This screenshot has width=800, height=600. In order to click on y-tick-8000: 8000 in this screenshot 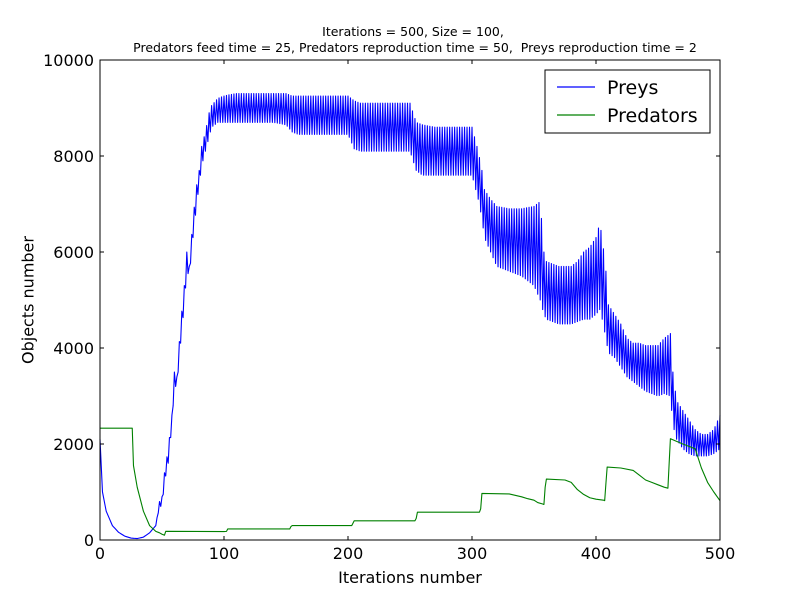, I will do `click(386, 156)`.